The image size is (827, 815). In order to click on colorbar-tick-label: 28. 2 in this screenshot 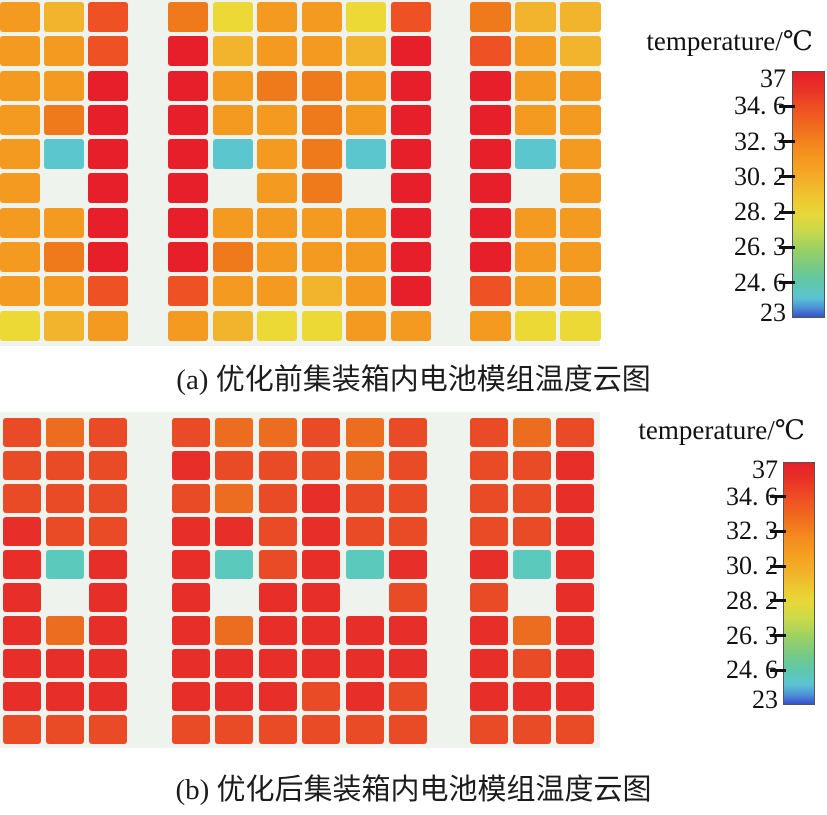, I will do `click(760, 212)`.